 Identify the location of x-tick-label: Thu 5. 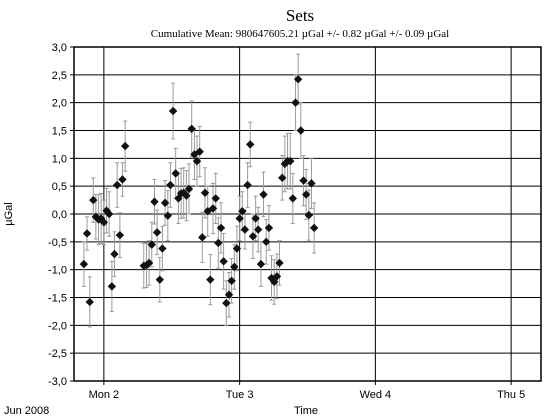
(511, 395).